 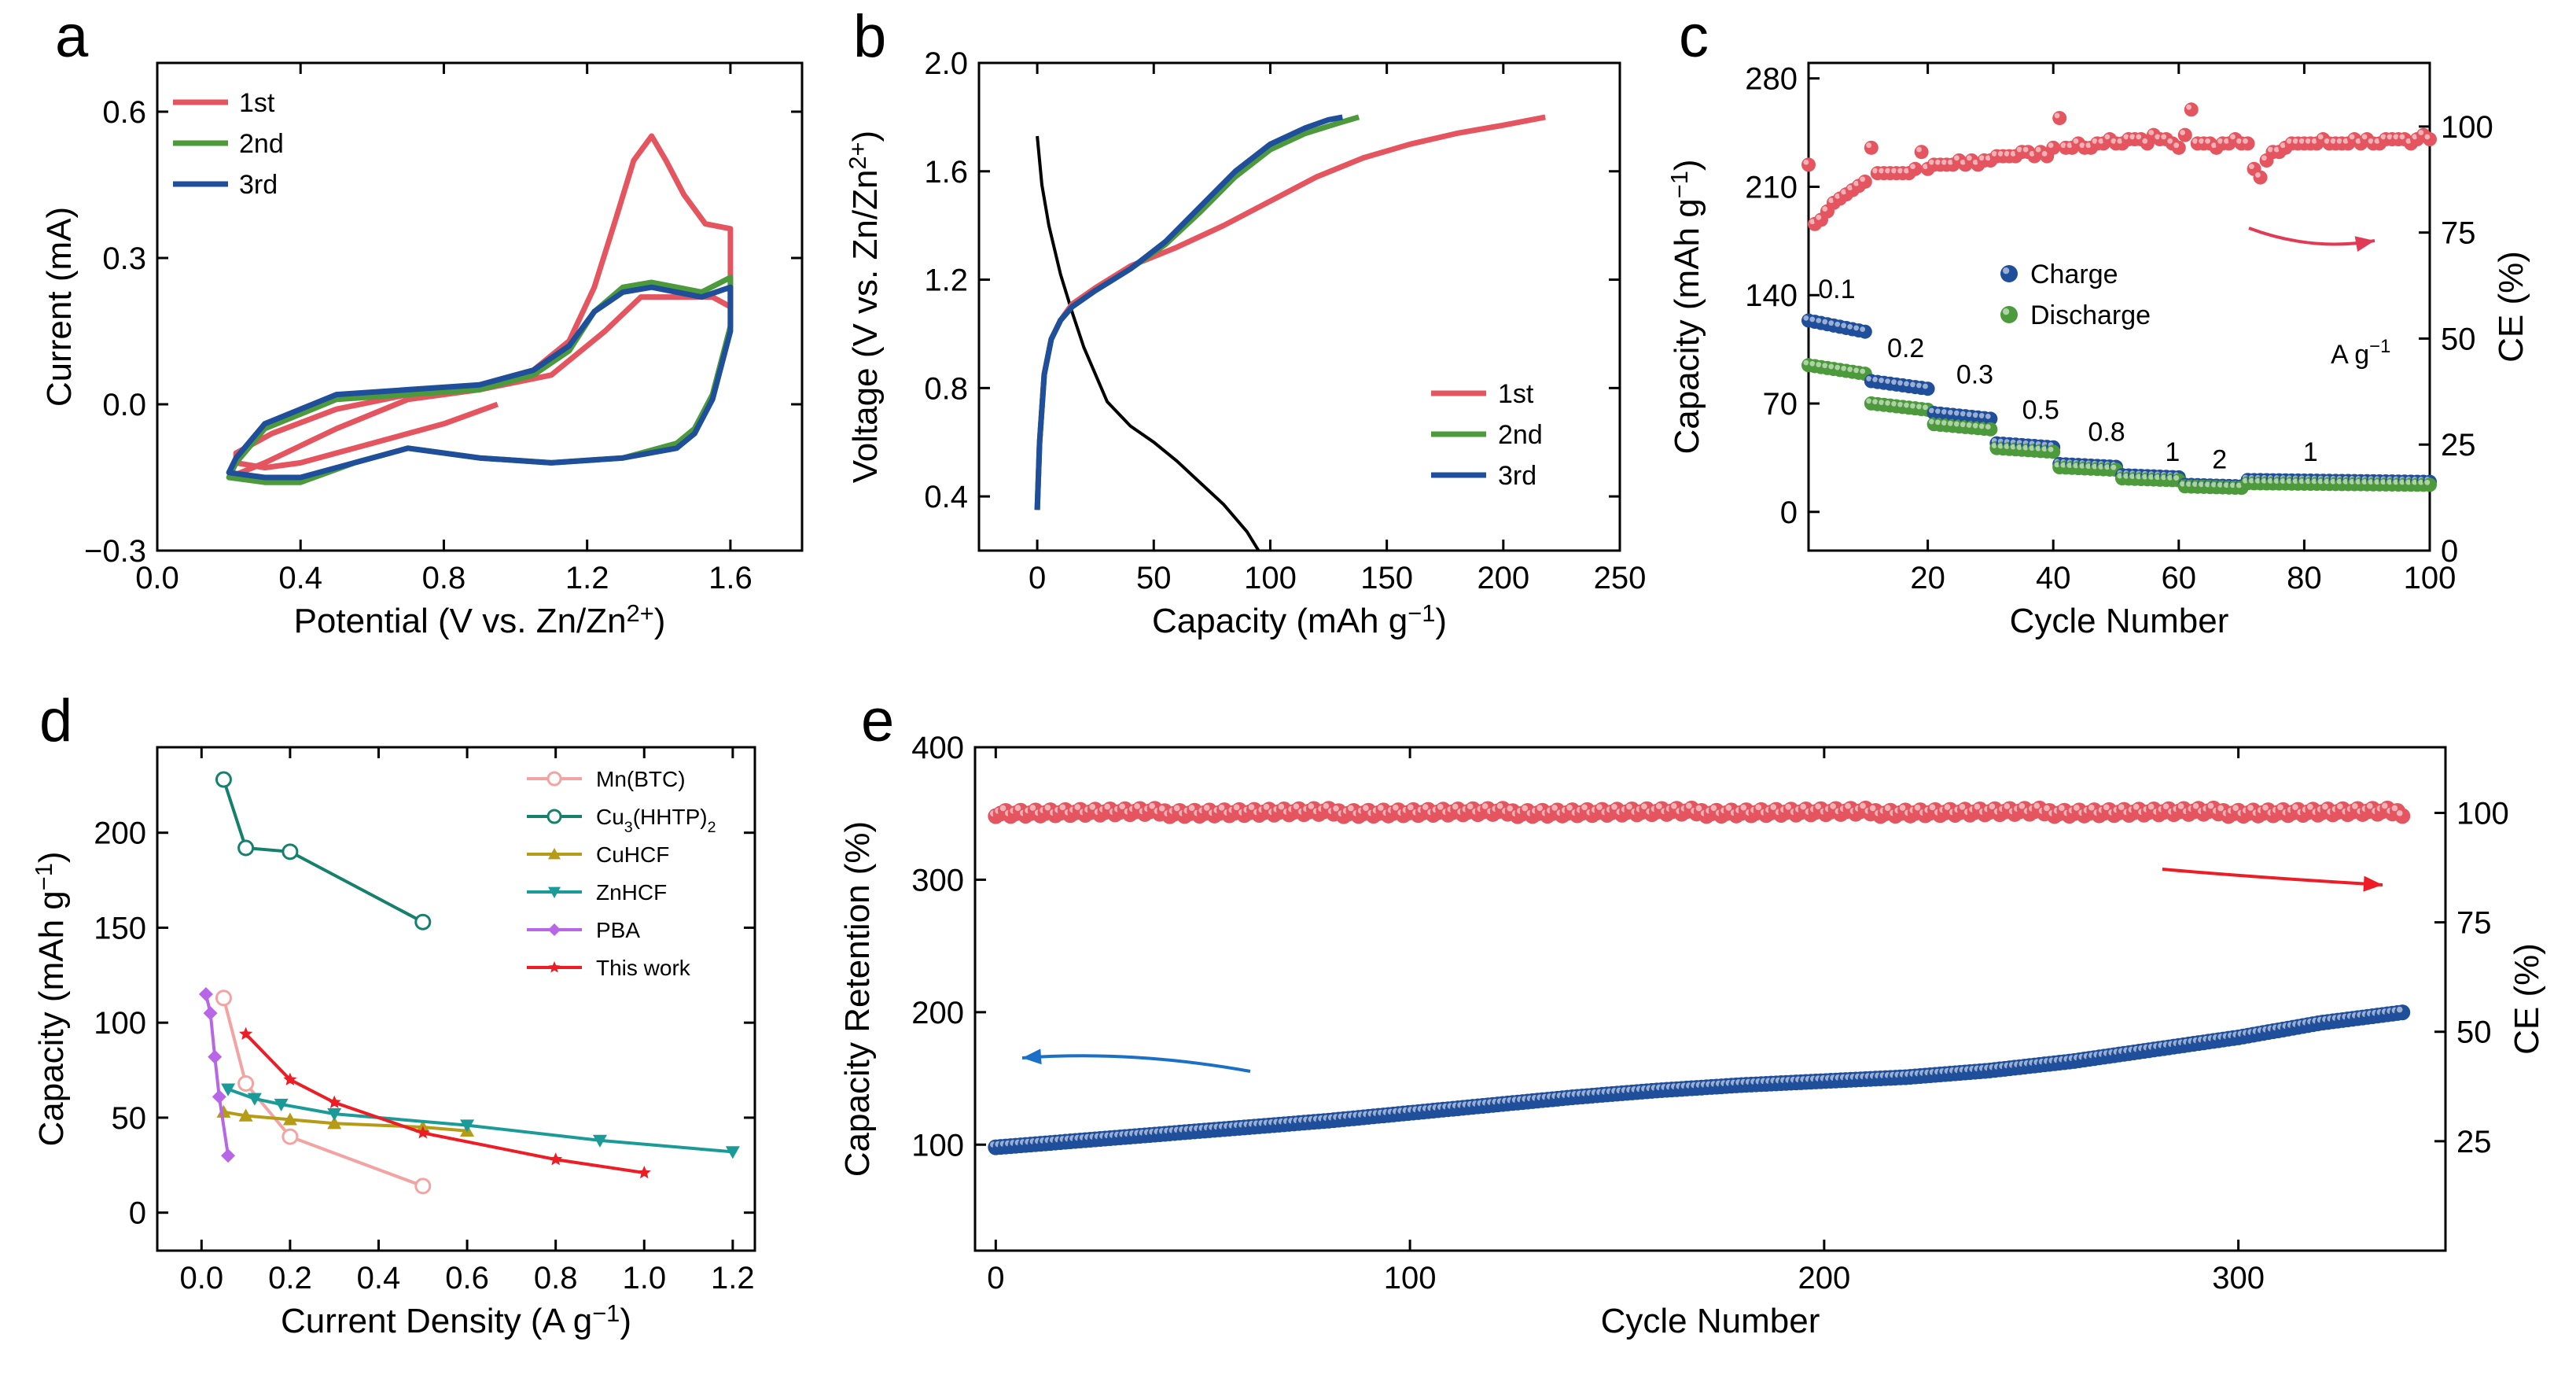 I want to click on text-chunk: Cycle Number, so click(x=2119, y=621).